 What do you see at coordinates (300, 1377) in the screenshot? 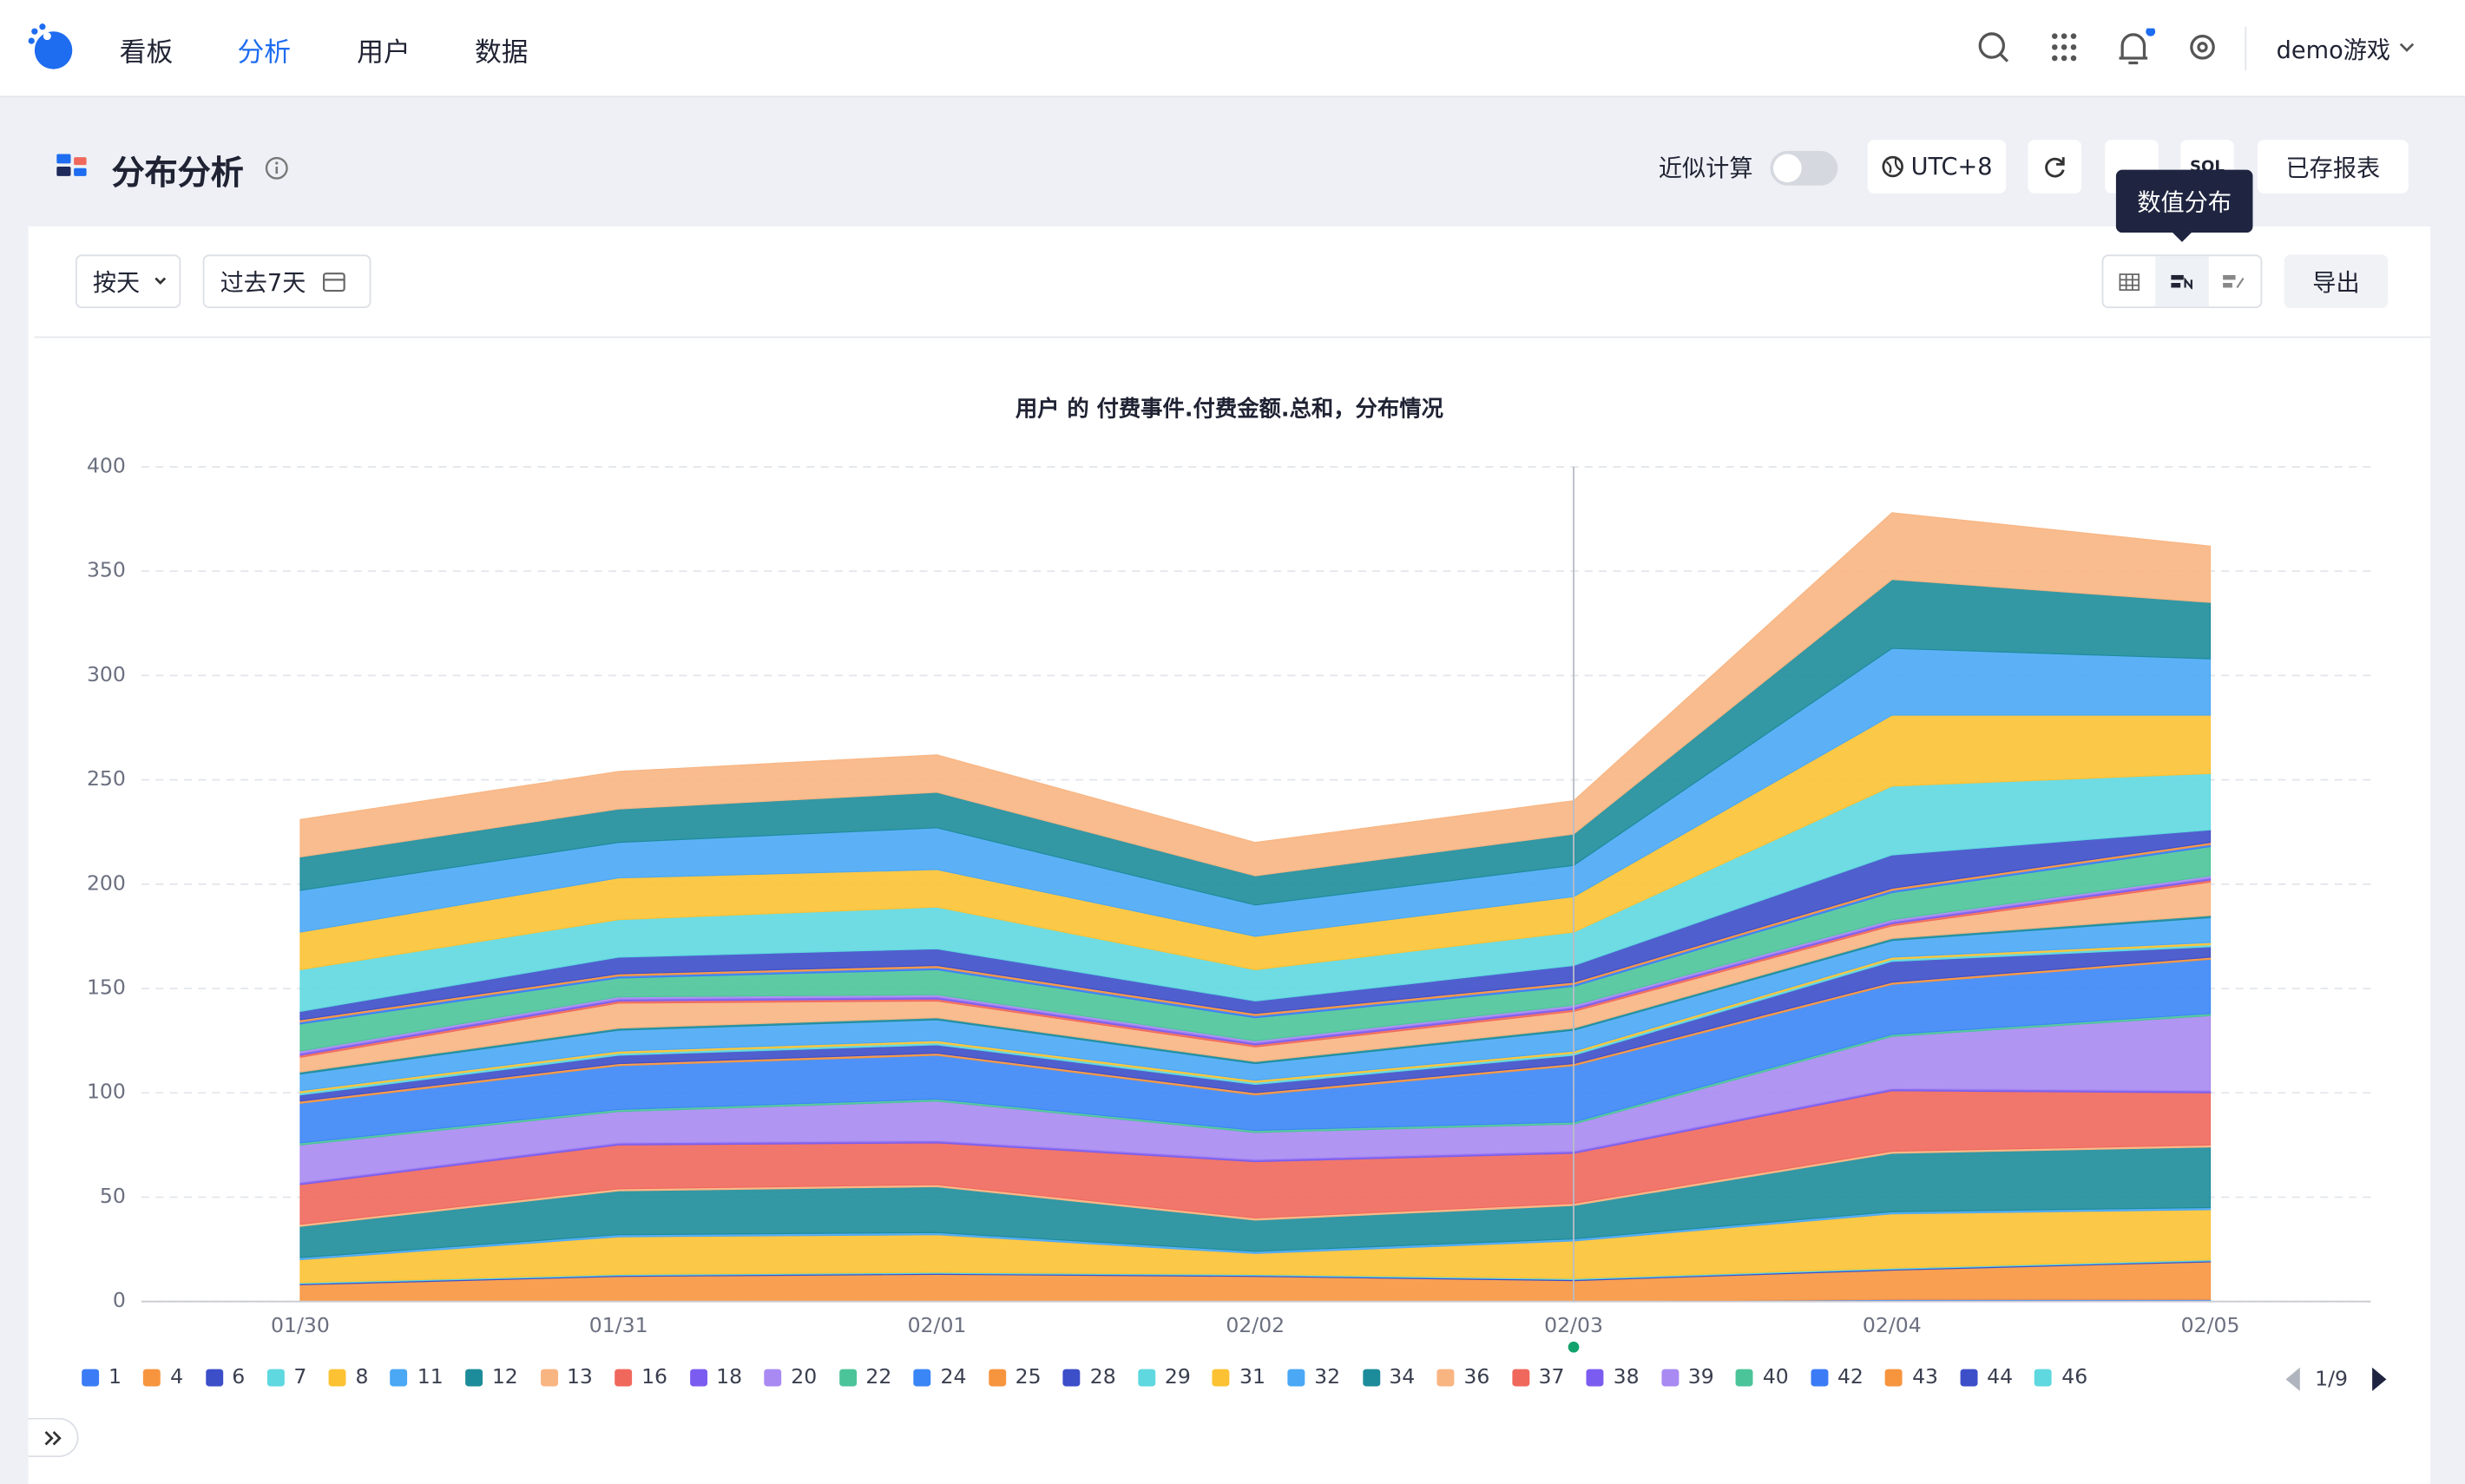
I see `legend-label: 7` at bounding box center [300, 1377].